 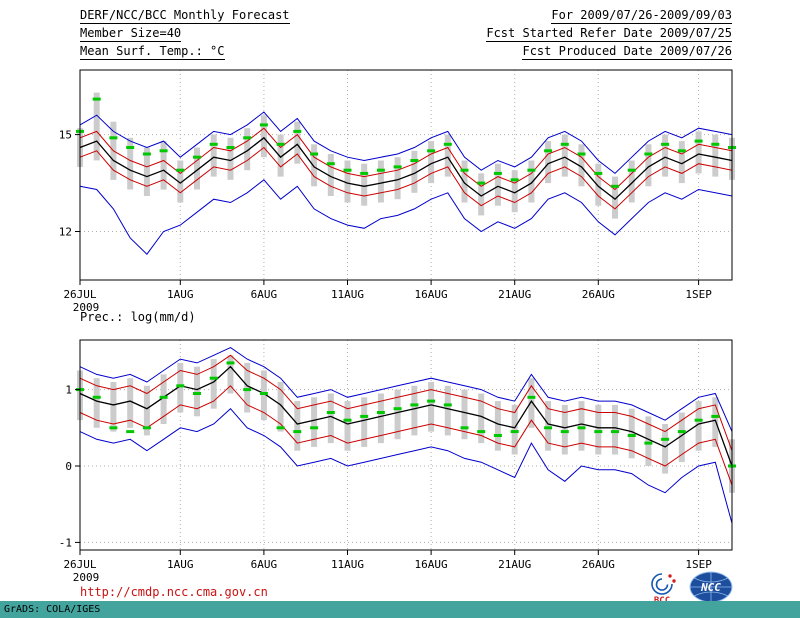 I want to click on grads-credit-text: GrADS: COLA/IGES, so click(x=52, y=609).